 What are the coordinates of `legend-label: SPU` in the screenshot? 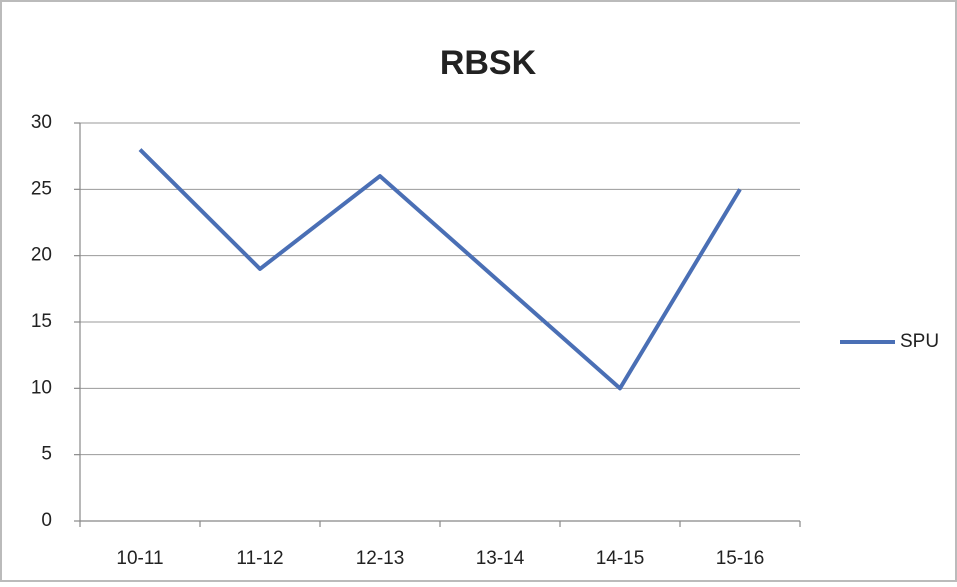 It's located at (919, 341).